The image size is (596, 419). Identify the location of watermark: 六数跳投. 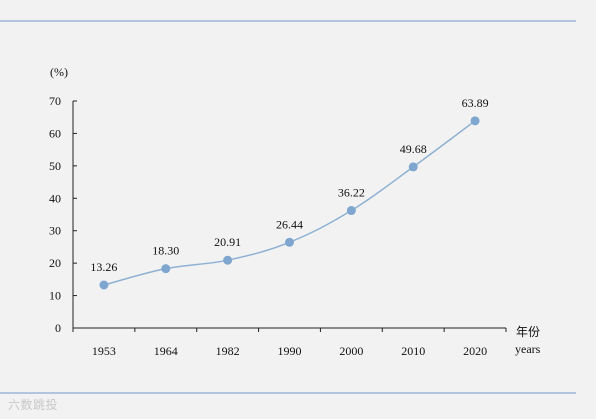
(33, 405).